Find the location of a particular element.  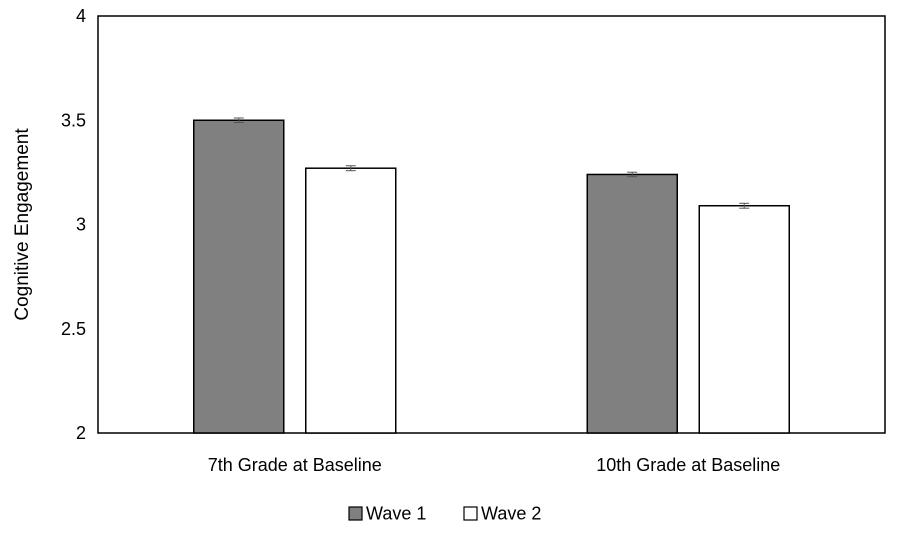

legend: Wave 1 Wave 2 is located at coordinates (444, 514).